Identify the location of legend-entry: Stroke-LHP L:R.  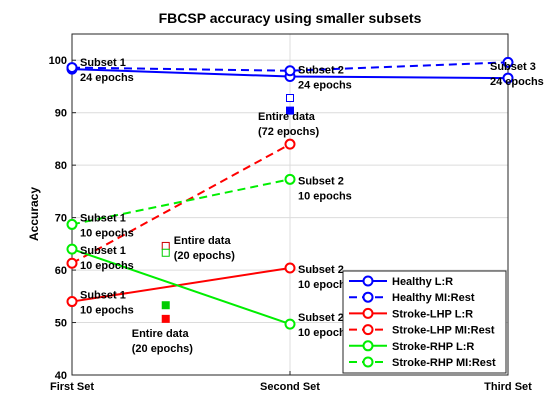
(411, 313).